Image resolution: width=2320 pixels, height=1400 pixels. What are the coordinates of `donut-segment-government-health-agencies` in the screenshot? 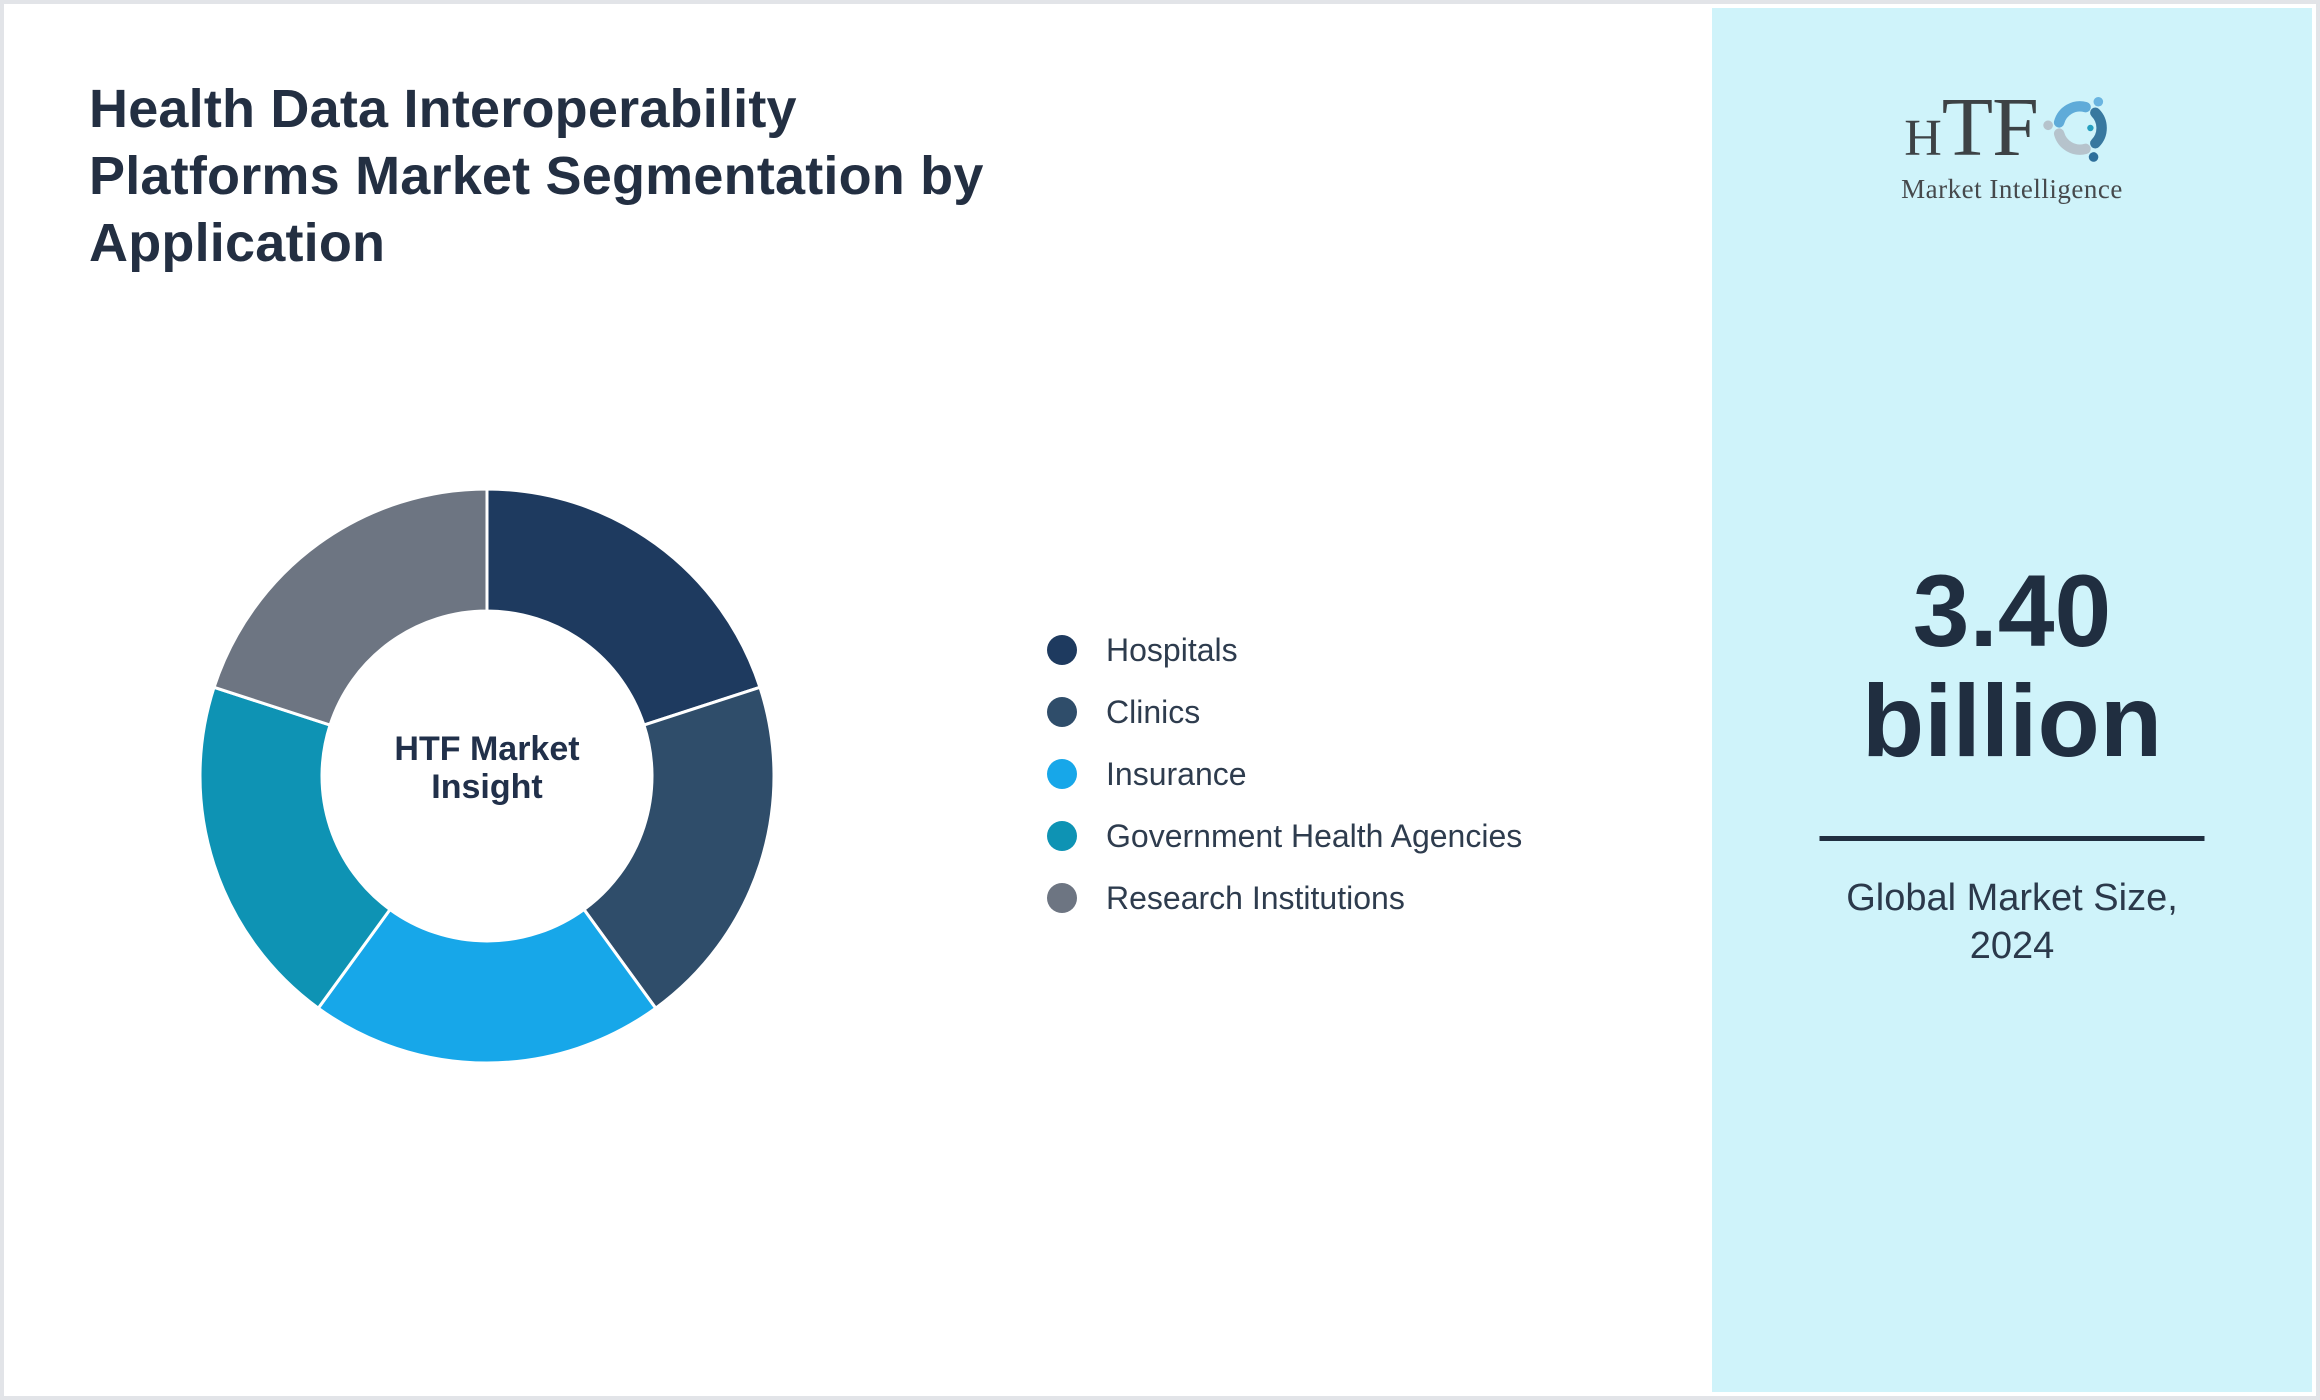 It's located at (295, 848).